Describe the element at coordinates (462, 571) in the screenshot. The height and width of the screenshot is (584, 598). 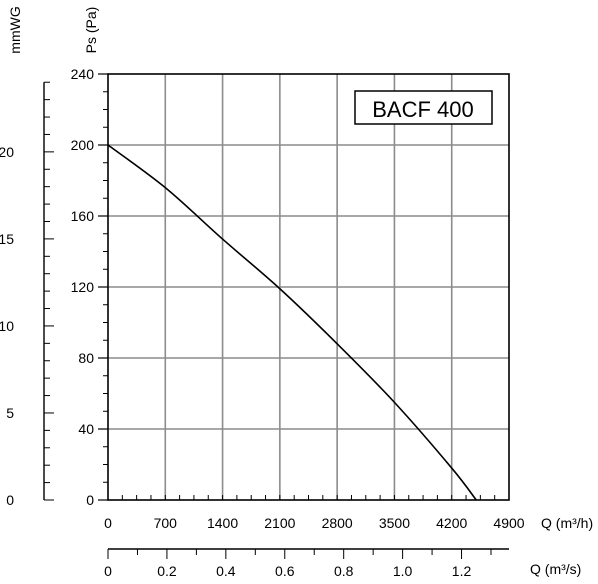
I see `secondary-x-tick-label: 1.2` at that location.